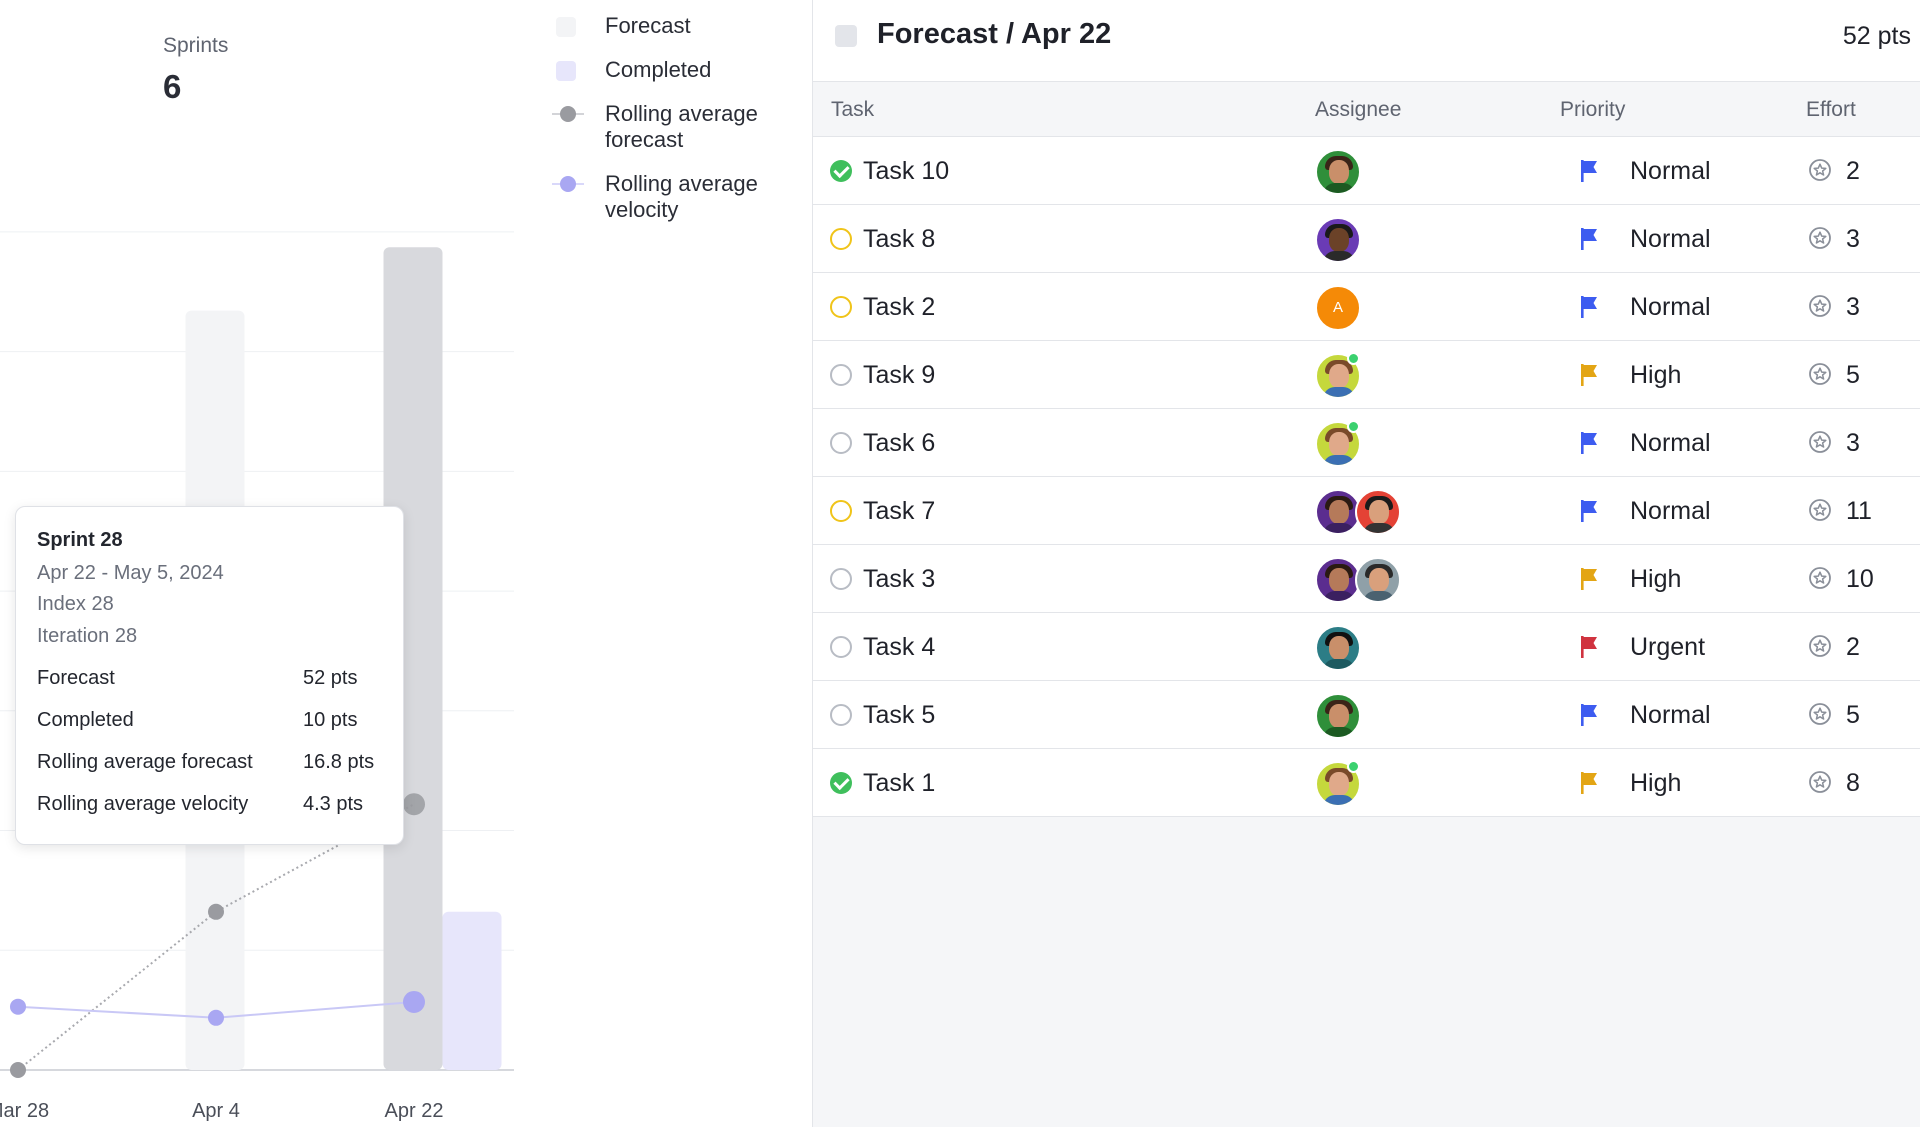 The height and width of the screenshot is (1127, 1920). I want to click on legend-swatch-forecast, so click(566, 27).